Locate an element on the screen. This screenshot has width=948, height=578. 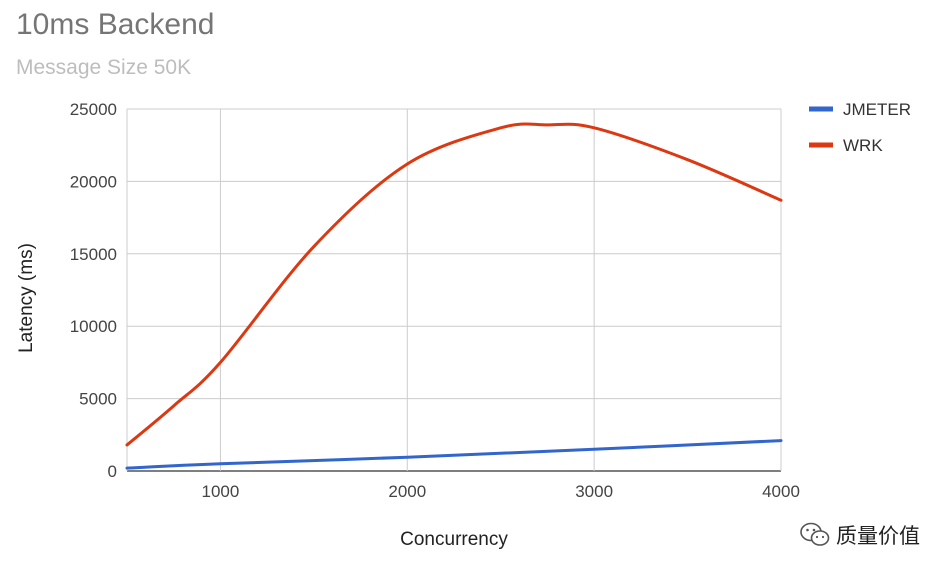
y-tick-label: 20000 is located at coordinates (93, 181).